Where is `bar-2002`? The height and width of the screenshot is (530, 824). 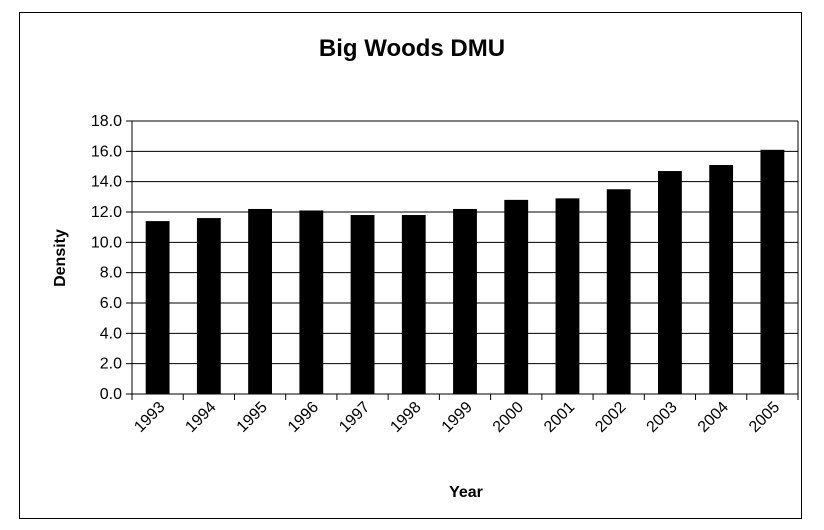
bar-2002 is located at coordinates (618, 291).